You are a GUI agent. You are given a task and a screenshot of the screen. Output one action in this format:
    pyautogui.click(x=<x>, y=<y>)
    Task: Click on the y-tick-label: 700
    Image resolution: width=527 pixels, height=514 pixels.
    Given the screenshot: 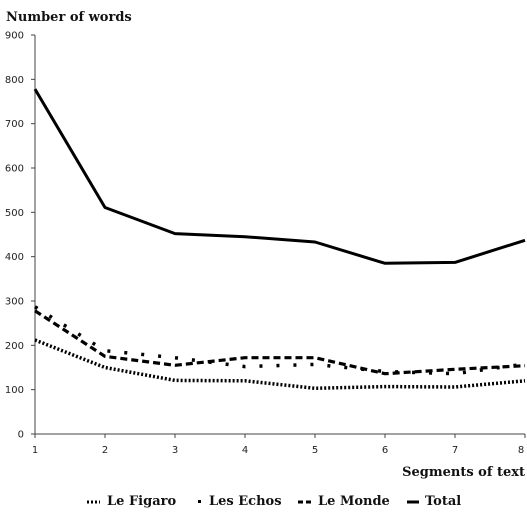 What is the action you would take?
    pyautogui.click(x=14, y=124)
    